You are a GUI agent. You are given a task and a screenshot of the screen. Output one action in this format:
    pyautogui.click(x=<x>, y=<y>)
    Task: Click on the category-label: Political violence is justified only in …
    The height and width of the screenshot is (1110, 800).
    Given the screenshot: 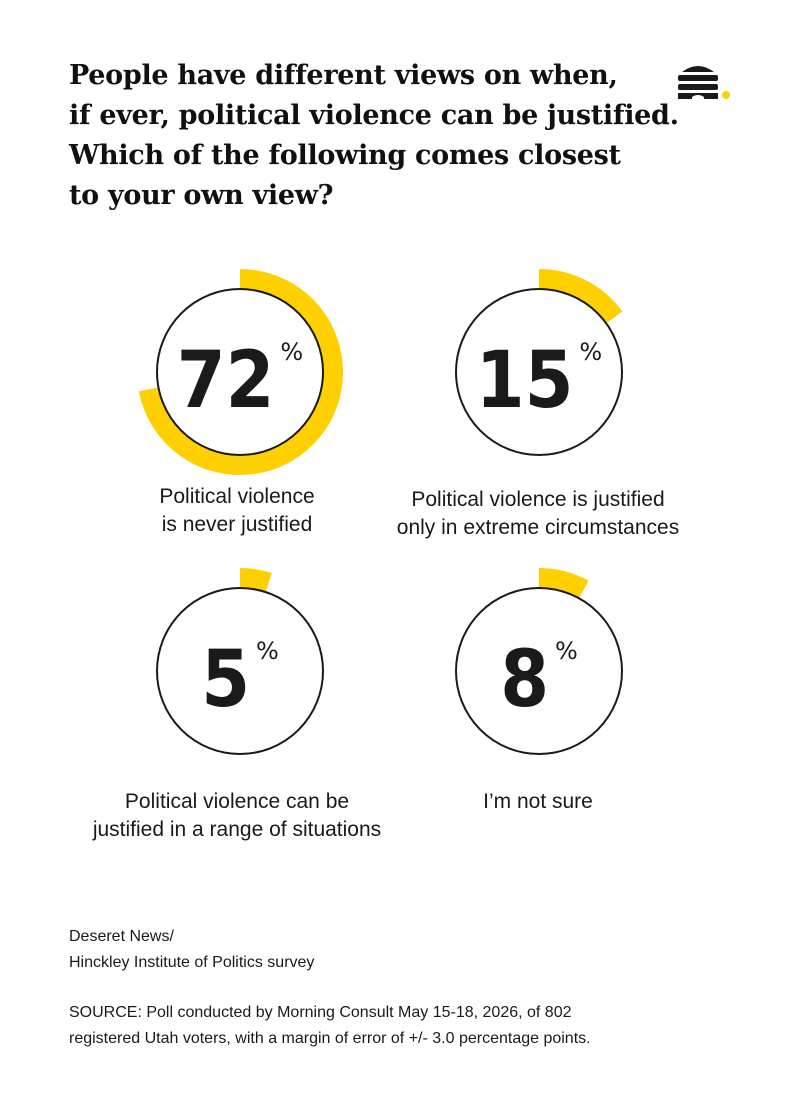 What is the action you would take?
    pyautogui.click(x=538, y=514)
    